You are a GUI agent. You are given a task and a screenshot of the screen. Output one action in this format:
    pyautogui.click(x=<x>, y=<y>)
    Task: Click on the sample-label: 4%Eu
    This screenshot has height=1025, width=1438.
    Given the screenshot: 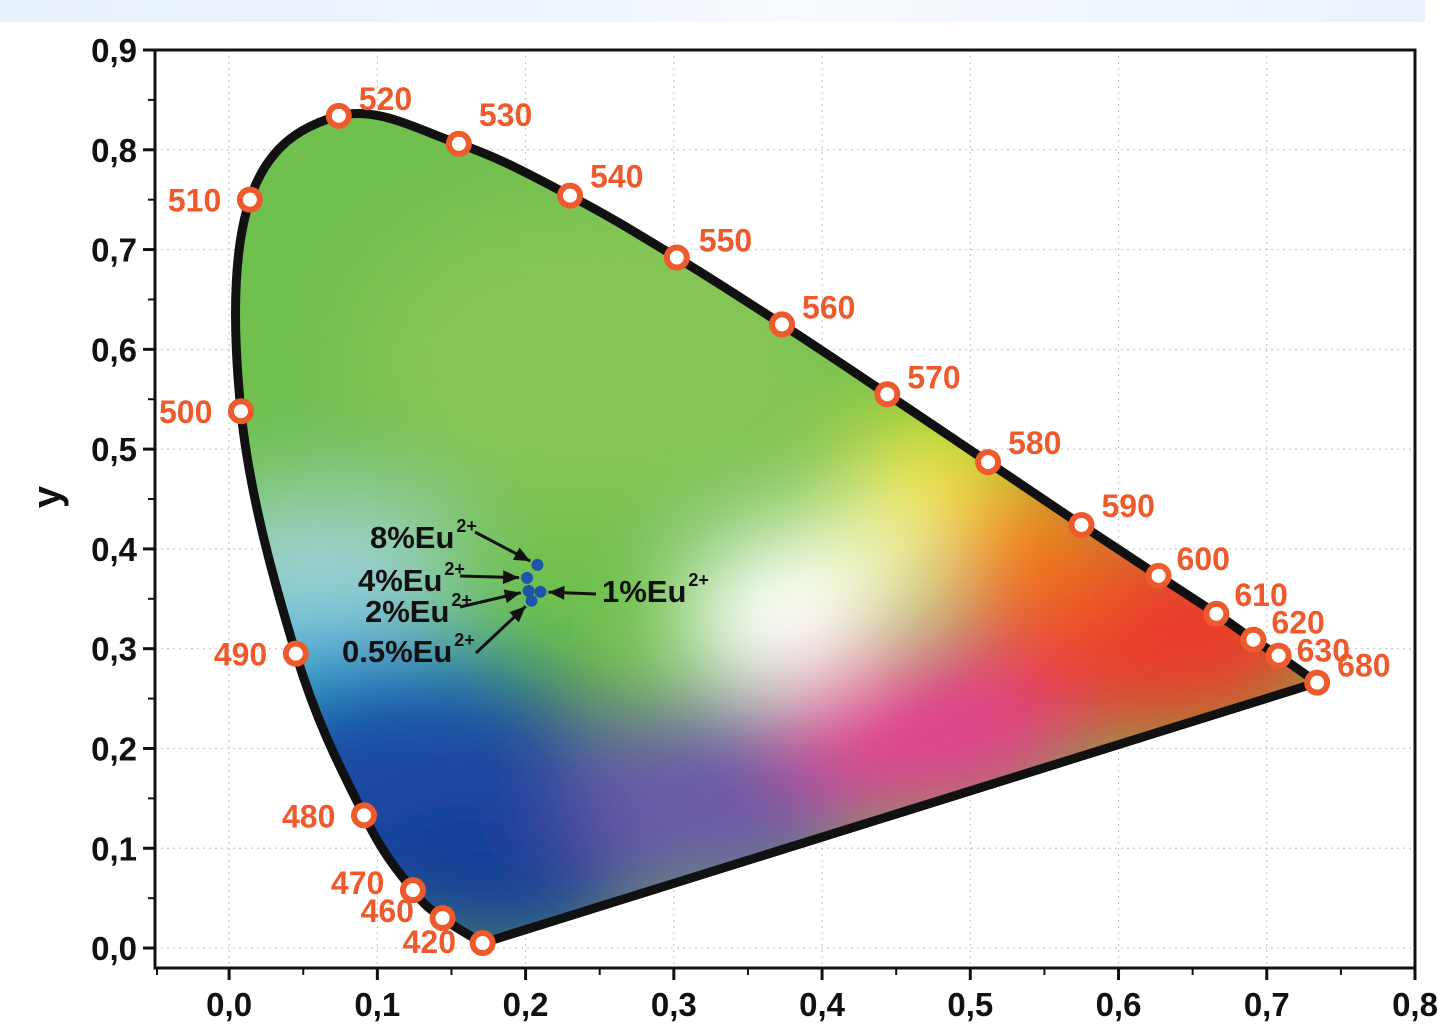 What is the action you would take?
    pyautogui.click(x=400, y=580)
    